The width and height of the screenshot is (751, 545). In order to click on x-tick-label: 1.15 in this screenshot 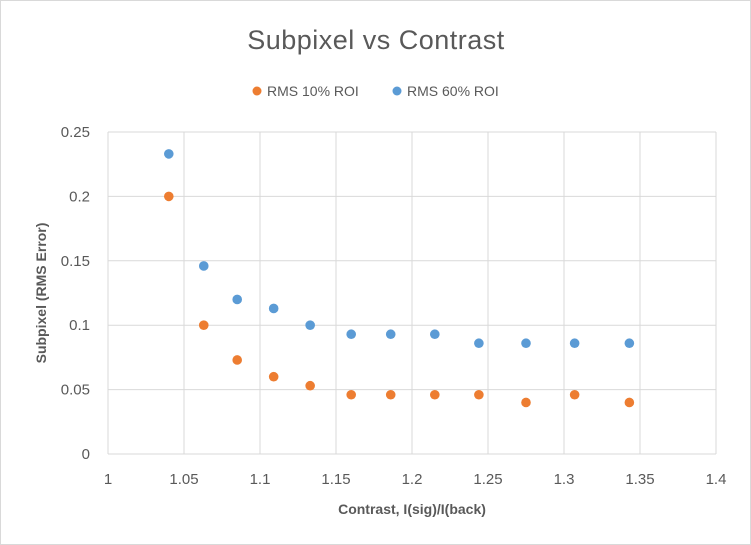, I will do `click(335, 479)`.